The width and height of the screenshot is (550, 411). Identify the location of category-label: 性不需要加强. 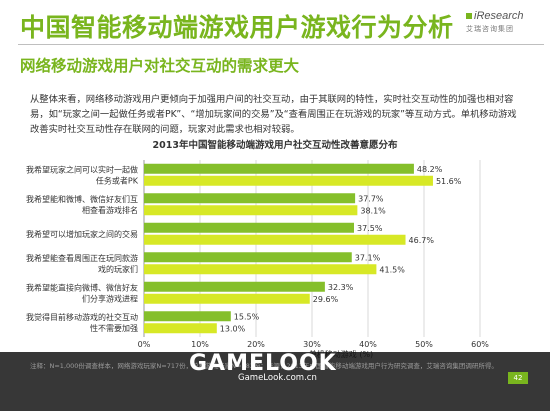
(114, 328).